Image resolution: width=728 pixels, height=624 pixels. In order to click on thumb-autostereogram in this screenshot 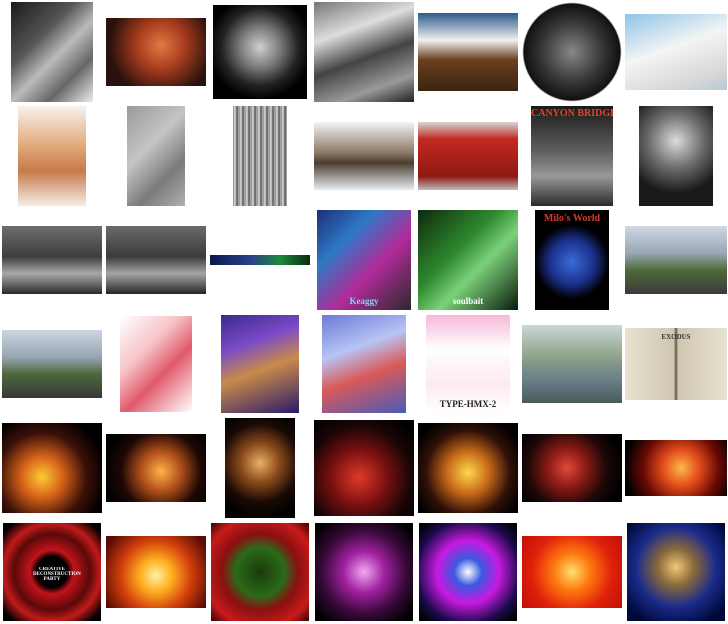, I will do `click(260, 156)`.